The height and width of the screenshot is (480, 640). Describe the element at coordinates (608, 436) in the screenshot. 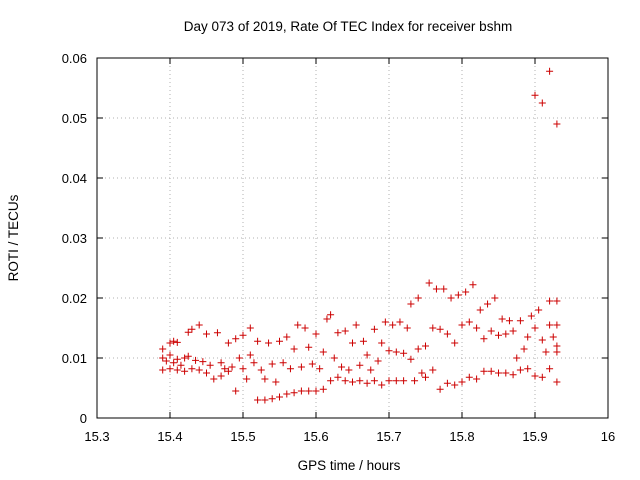

I see `x-tick-label: 16` at that location.